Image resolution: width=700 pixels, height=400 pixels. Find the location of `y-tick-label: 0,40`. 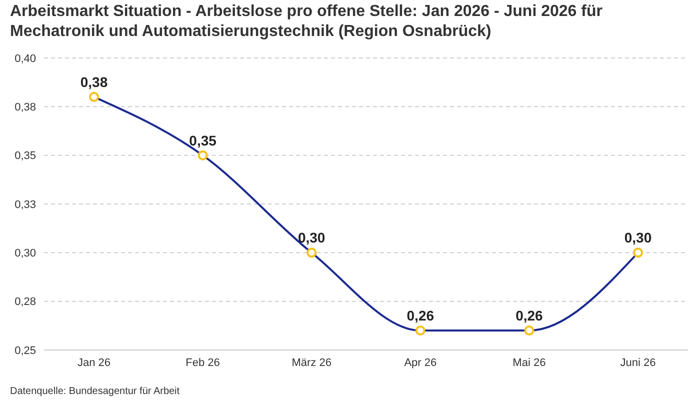

y-tick-label: 0,40 is located at coordinates (25, 58).